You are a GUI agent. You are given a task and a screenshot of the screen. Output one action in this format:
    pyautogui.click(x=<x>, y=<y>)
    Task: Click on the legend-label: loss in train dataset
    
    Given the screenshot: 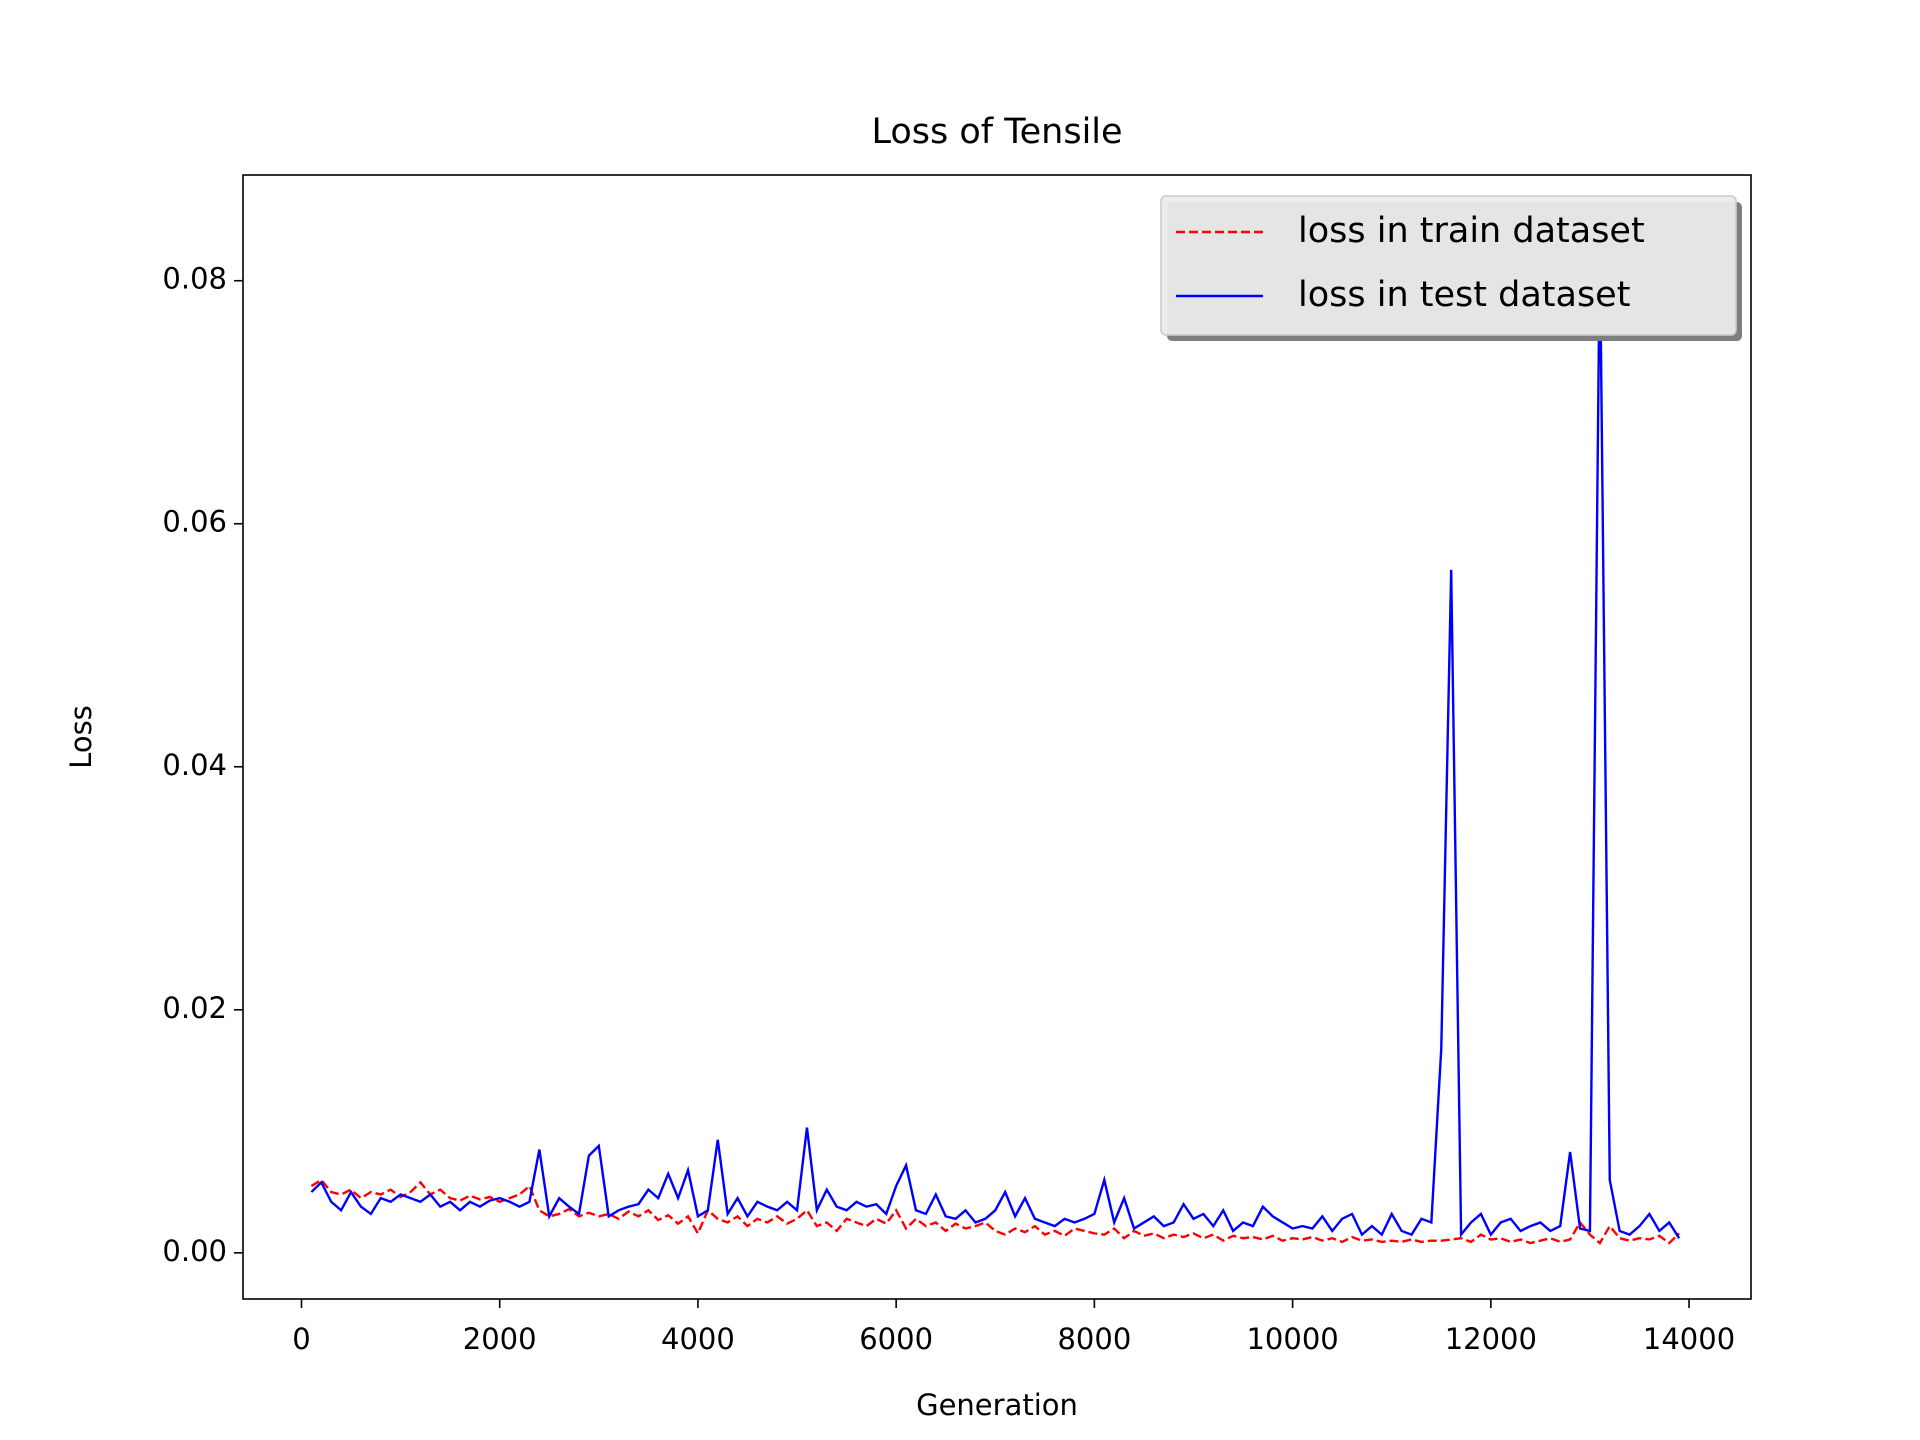 What is the action you would take?
    pyautogui.click(x=1471, y=231)
    